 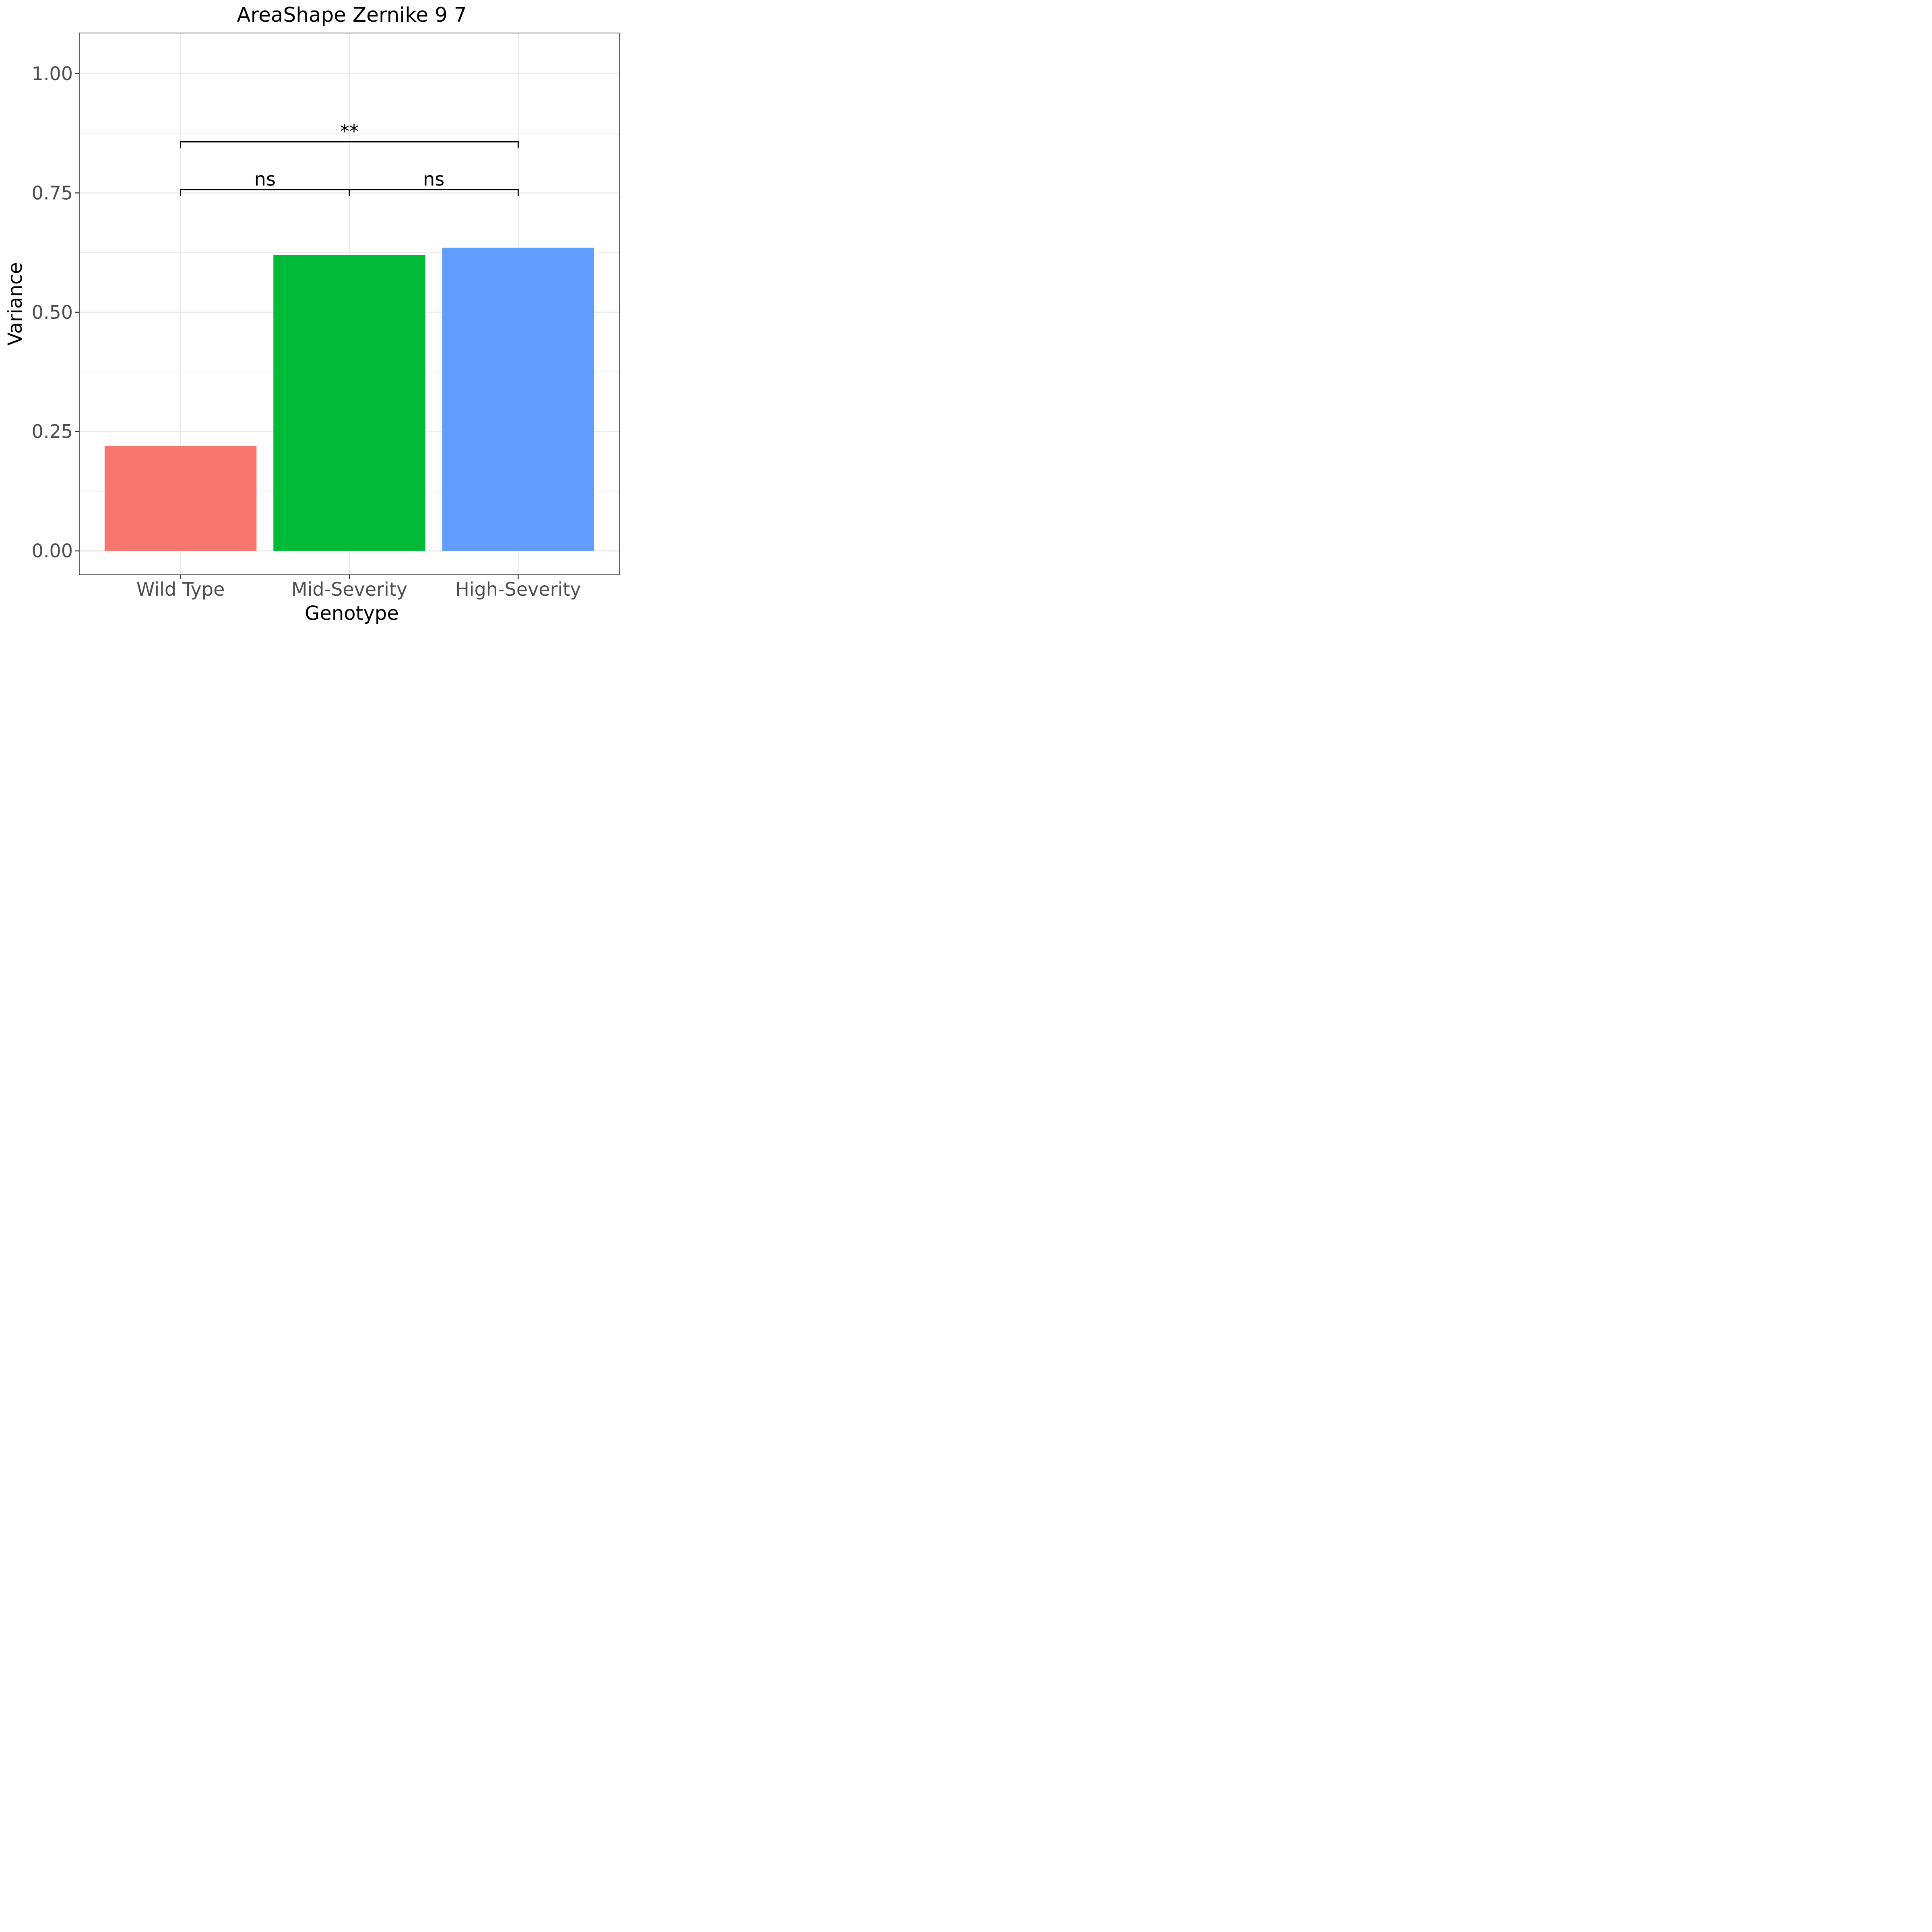 What do you see at coordinates (349, 403) in the screenshot?
I see `bar-mid-severity` at bounding box center [349, 403].